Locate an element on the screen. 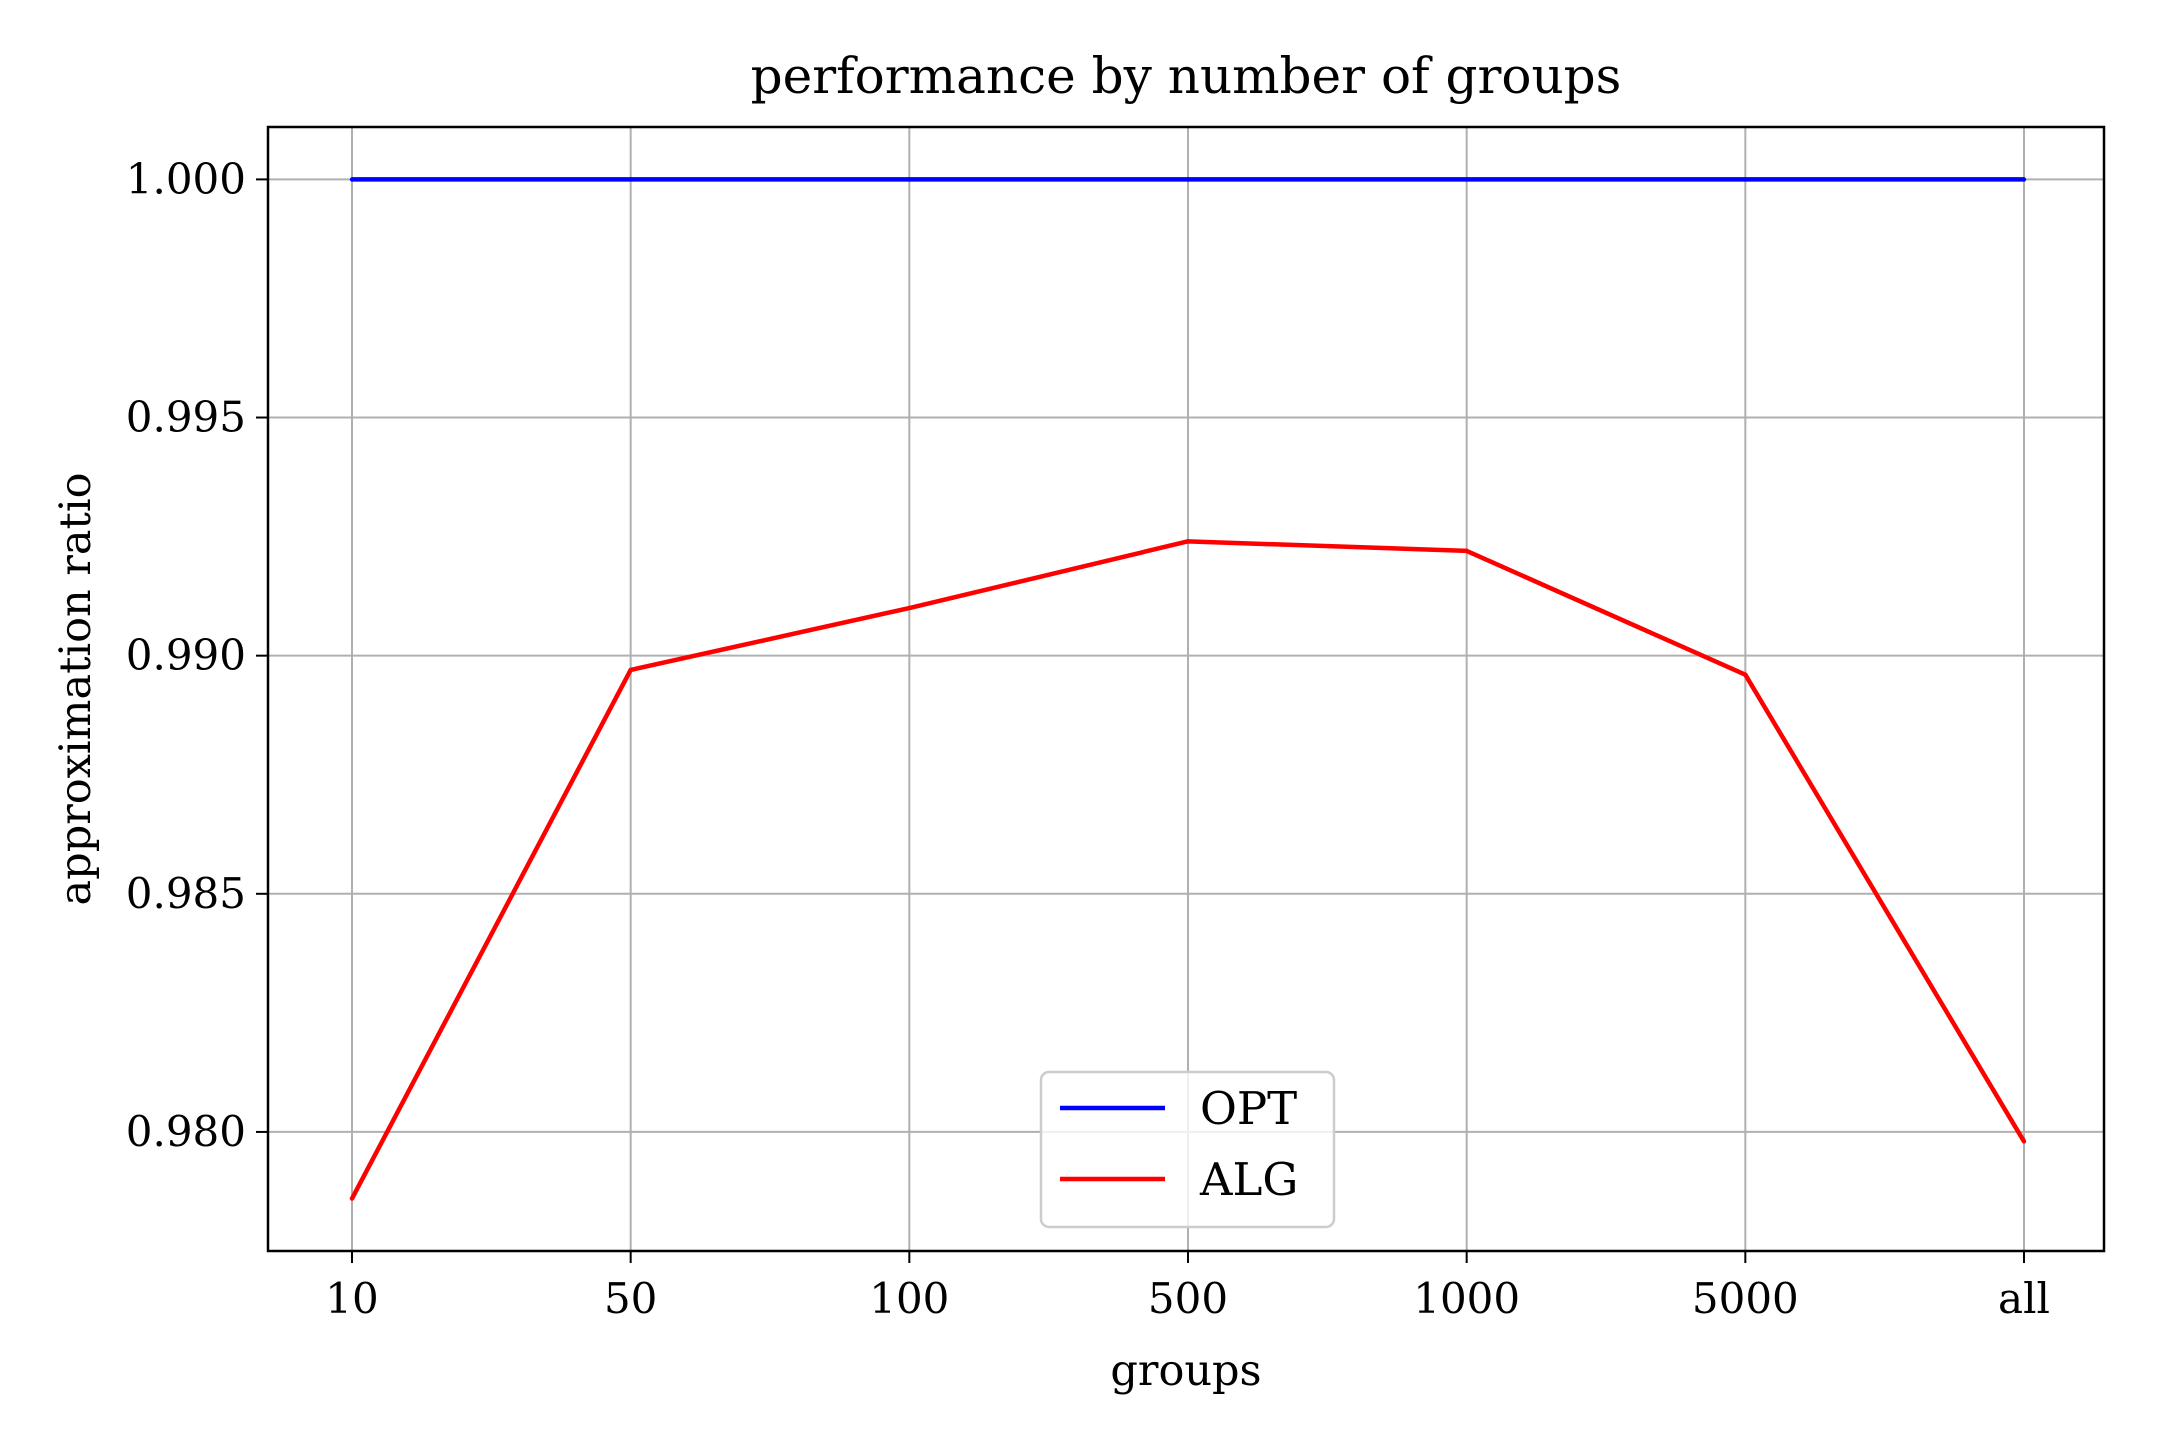 The width and height of the screenshot is (2160, 1445). x-tick-label: 1000 is located at coordinates (1466, 1298).